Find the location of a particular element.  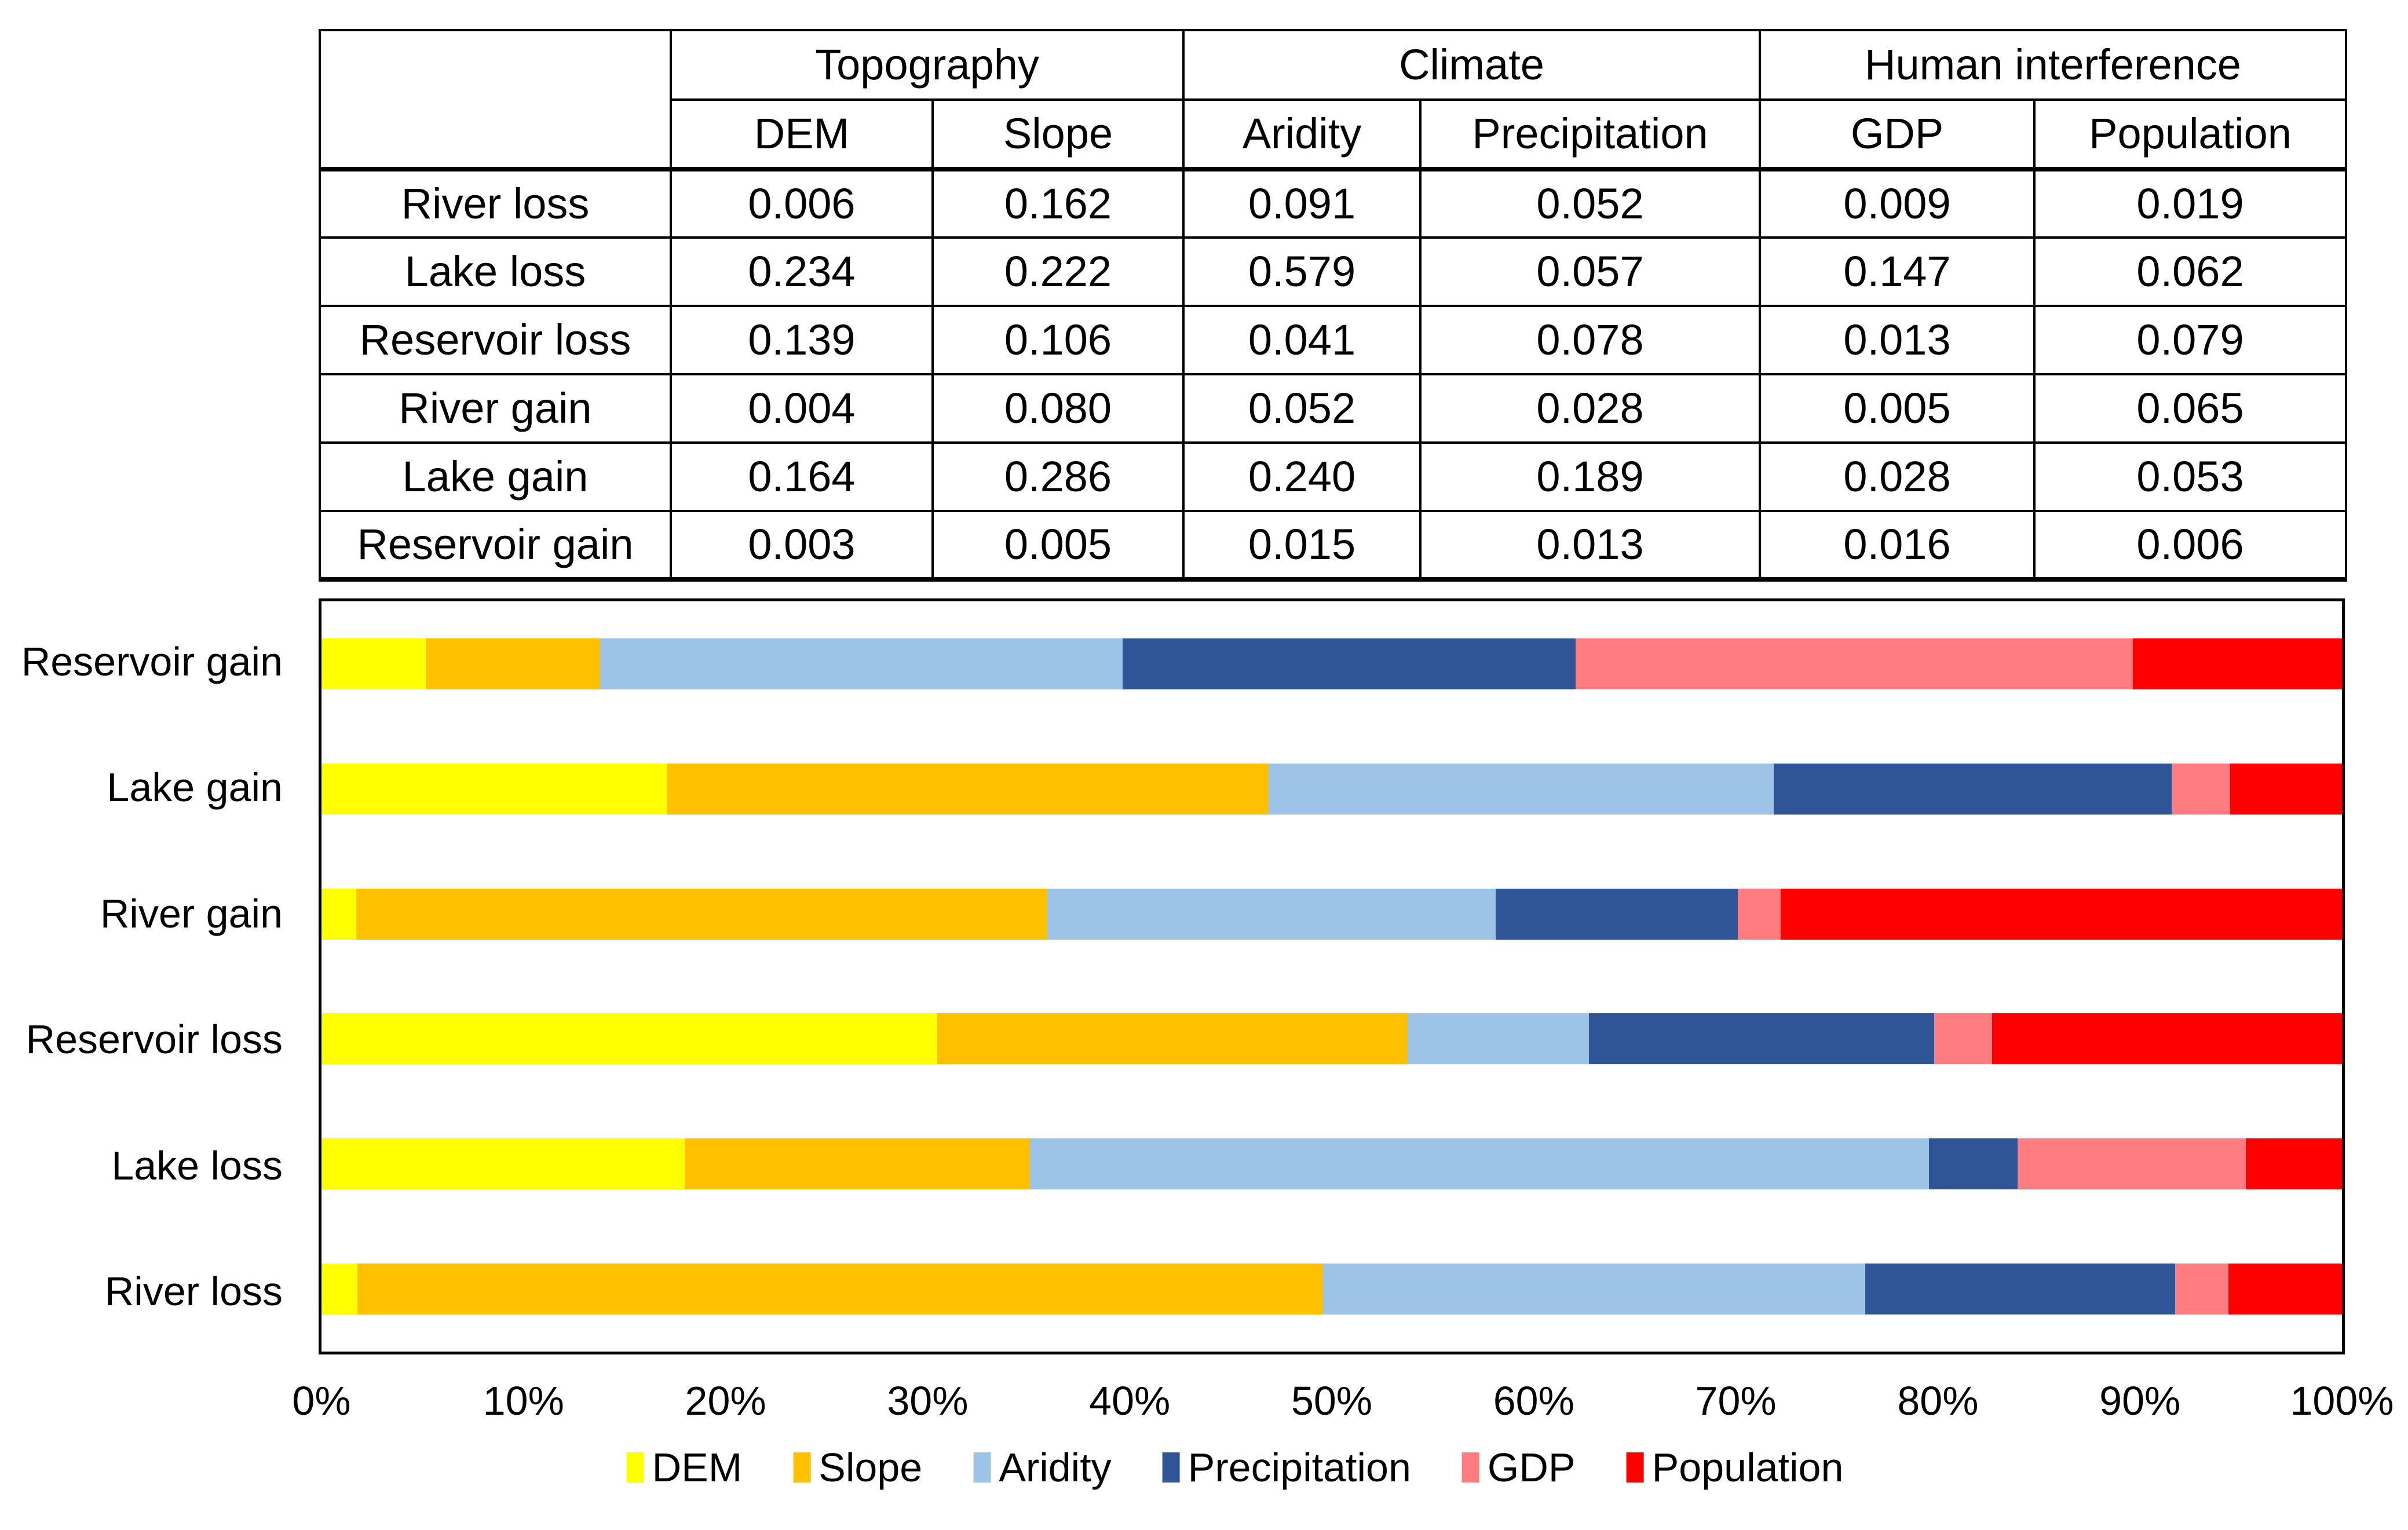

row-label: Reservoir gain is located at coordinates (495, 546).